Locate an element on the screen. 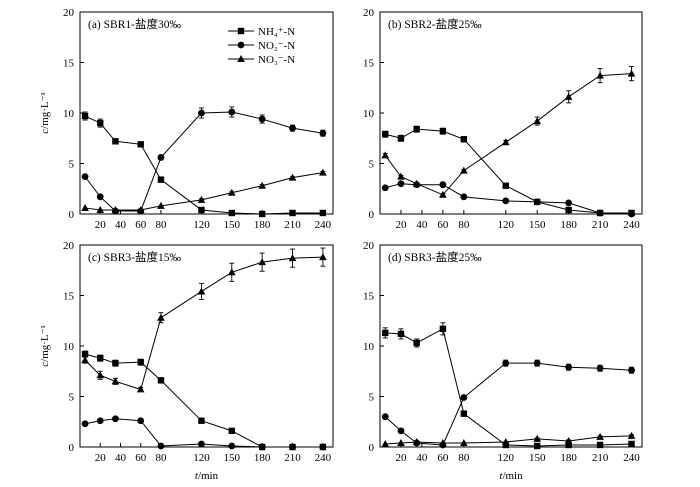 This screenshot has height=487, width=700. panel-title: (d) SBR3-盐度25‰ is located at coordinates (435, 257).